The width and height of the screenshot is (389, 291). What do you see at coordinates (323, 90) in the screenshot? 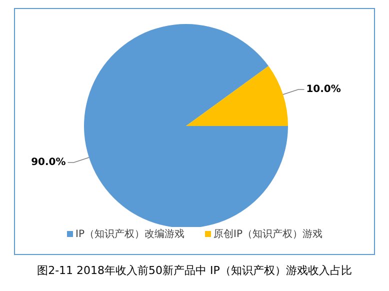
I see `data-label: 10.0%` at bounding box center [323, 90].